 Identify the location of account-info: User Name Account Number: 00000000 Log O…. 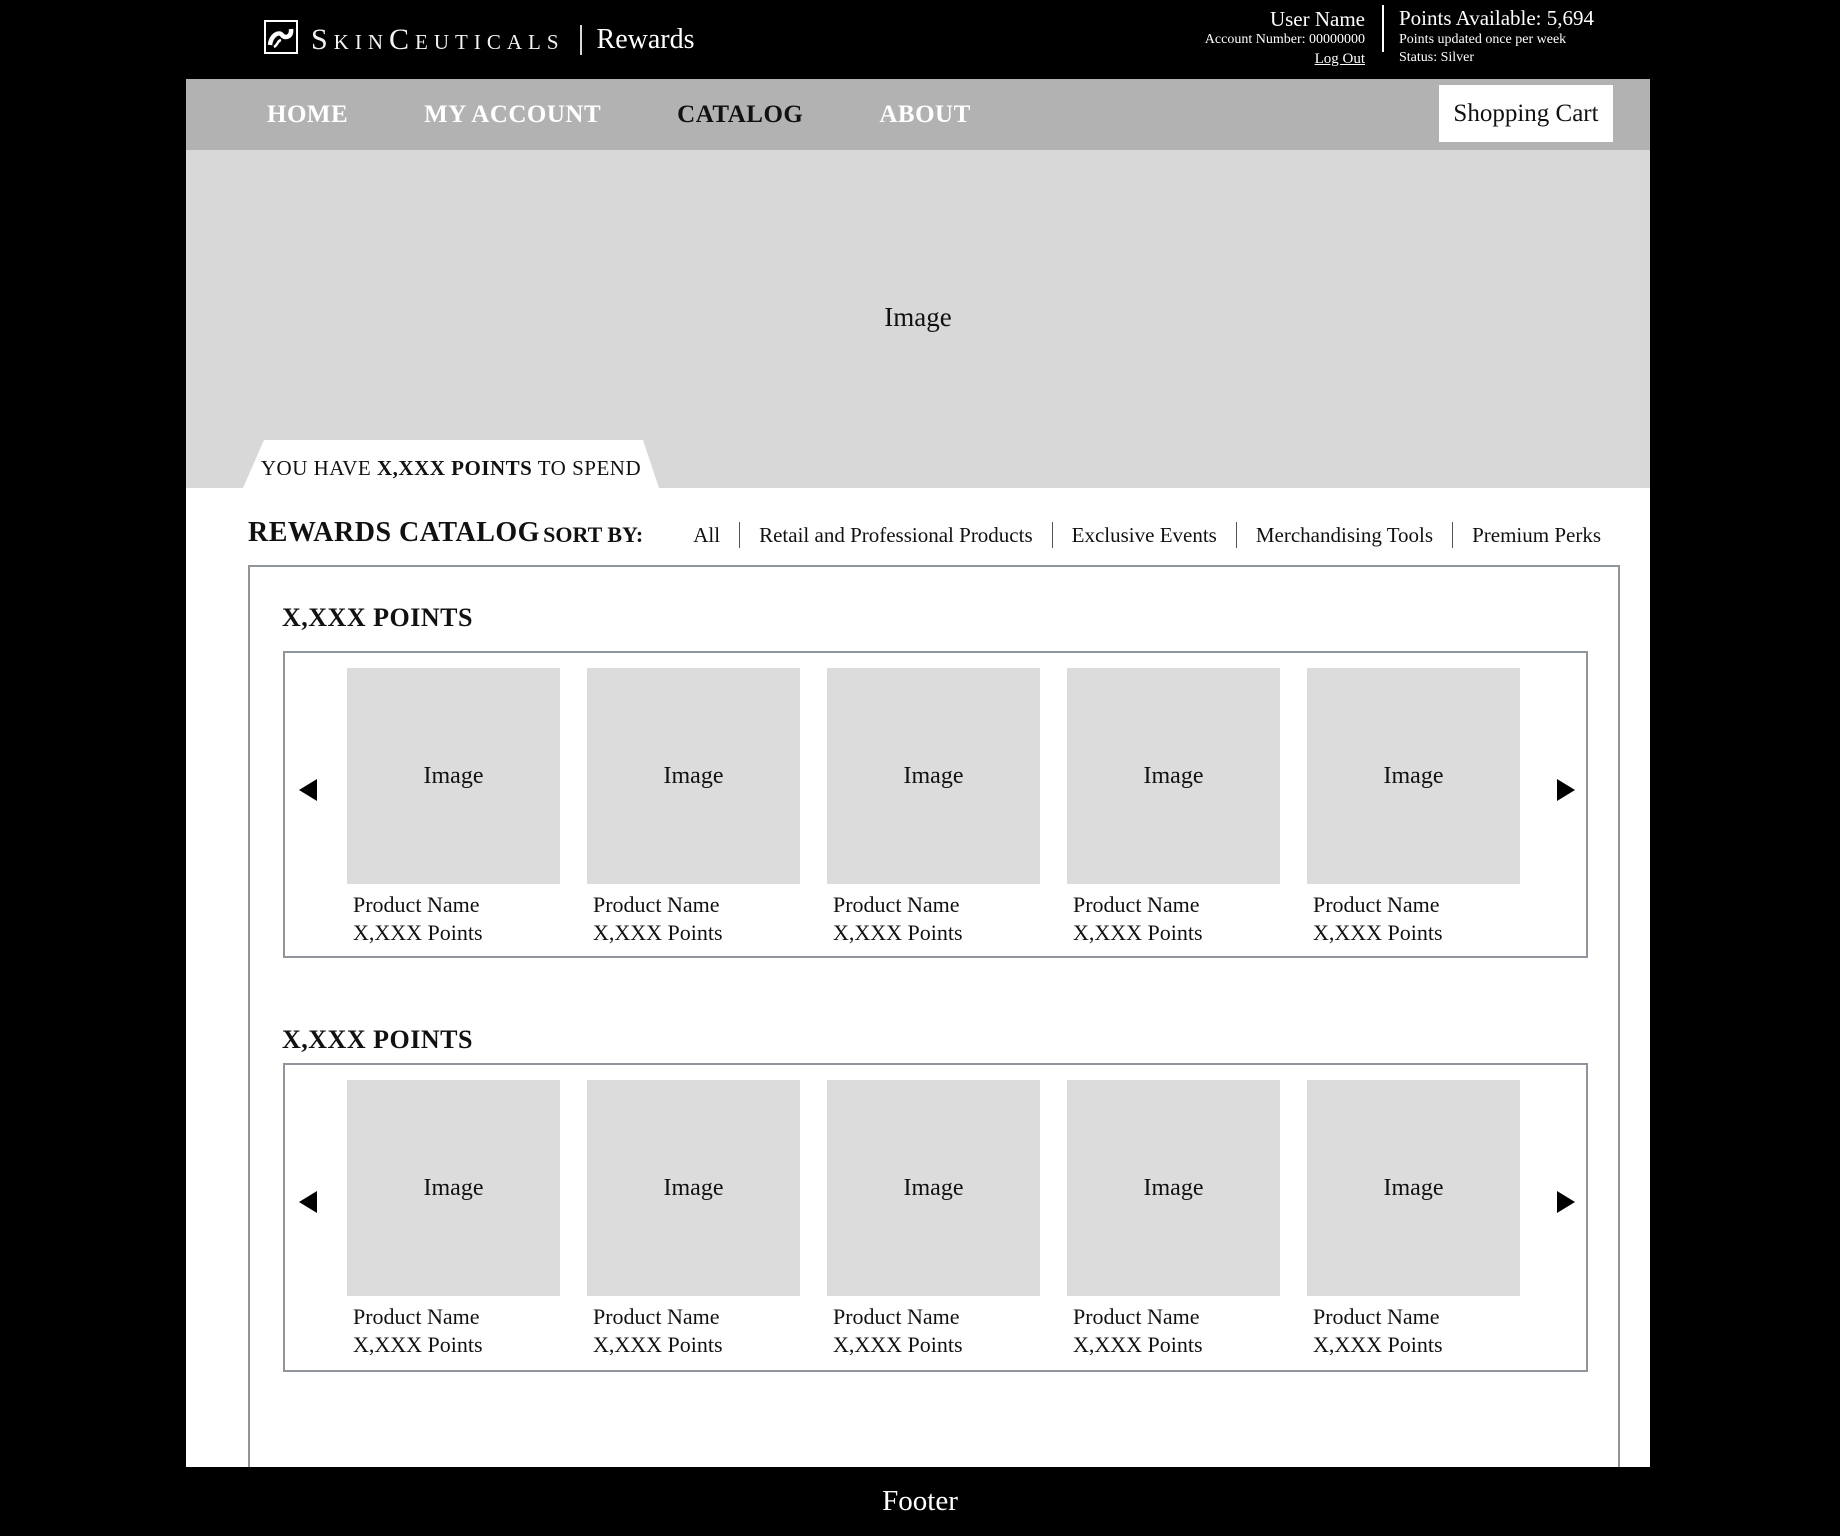
(1187, 38).